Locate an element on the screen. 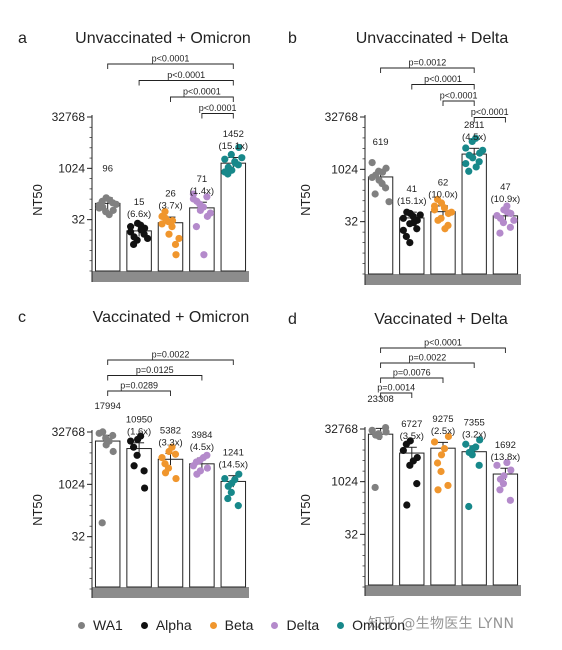  panel-c-ytick-label-32: 32 is located at coordinates (79, 537).